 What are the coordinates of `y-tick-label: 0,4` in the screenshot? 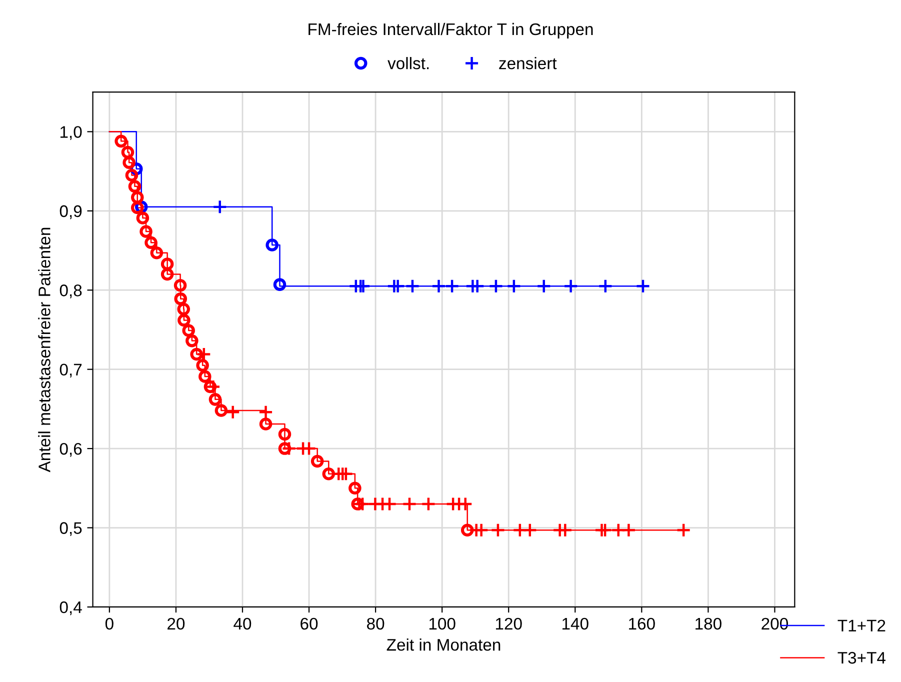 It's located at (71, 608).